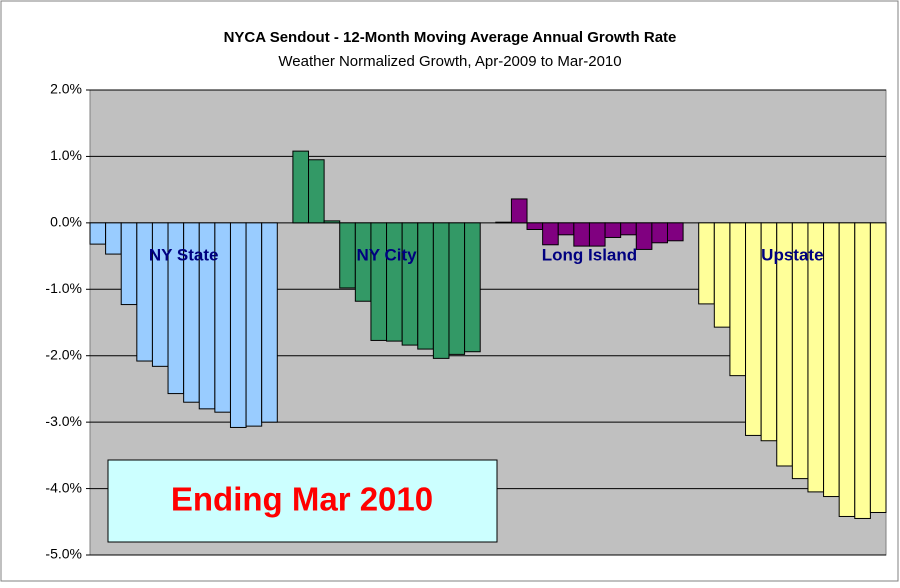  I want to click on y-tick-label: -4.0%, so click(63, 487).